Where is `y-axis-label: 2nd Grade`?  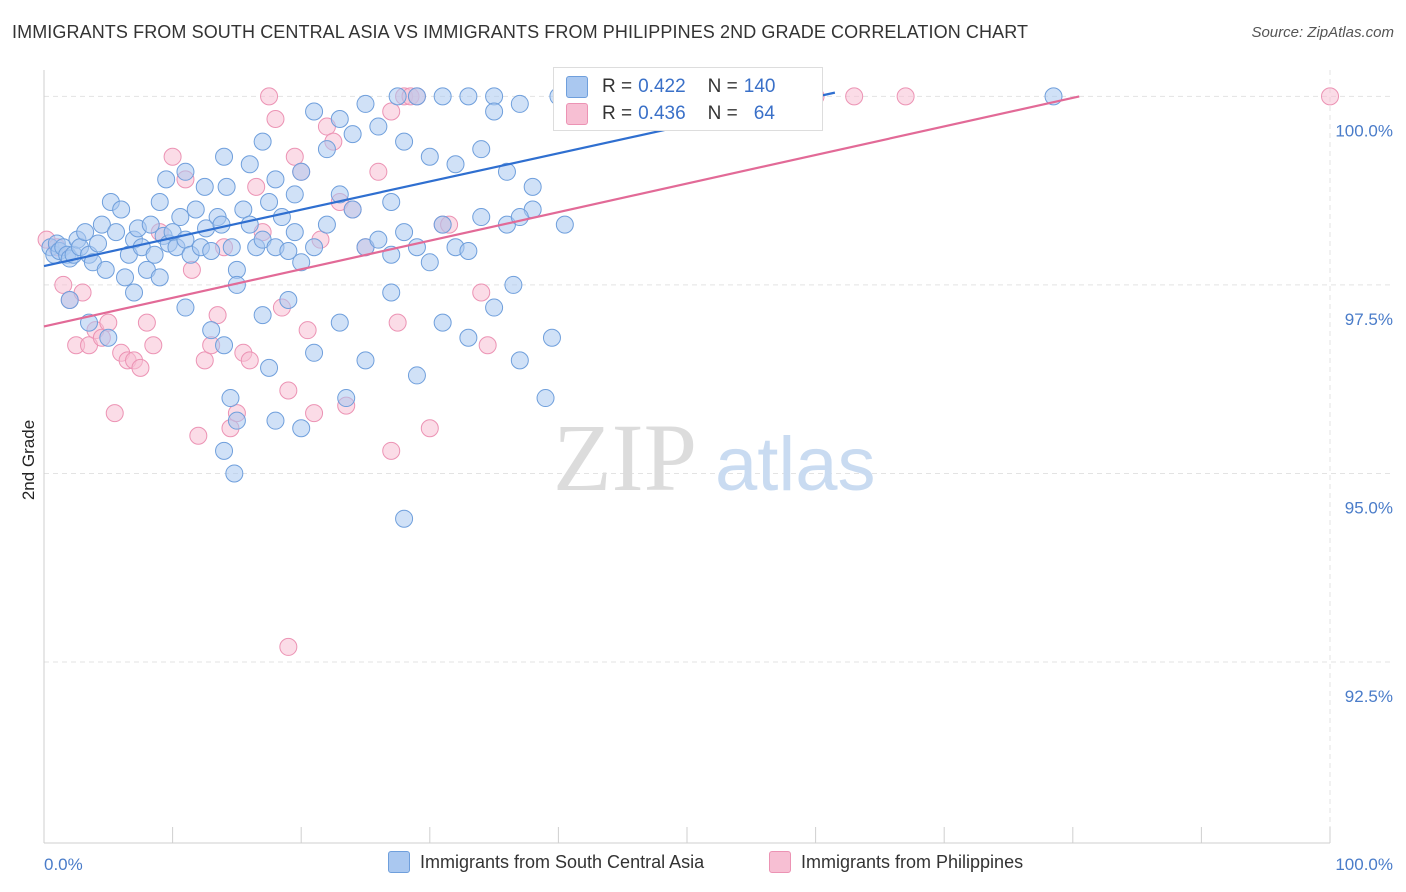
y-axis-label: 2nd Grade is located at coordinates (28, 460).